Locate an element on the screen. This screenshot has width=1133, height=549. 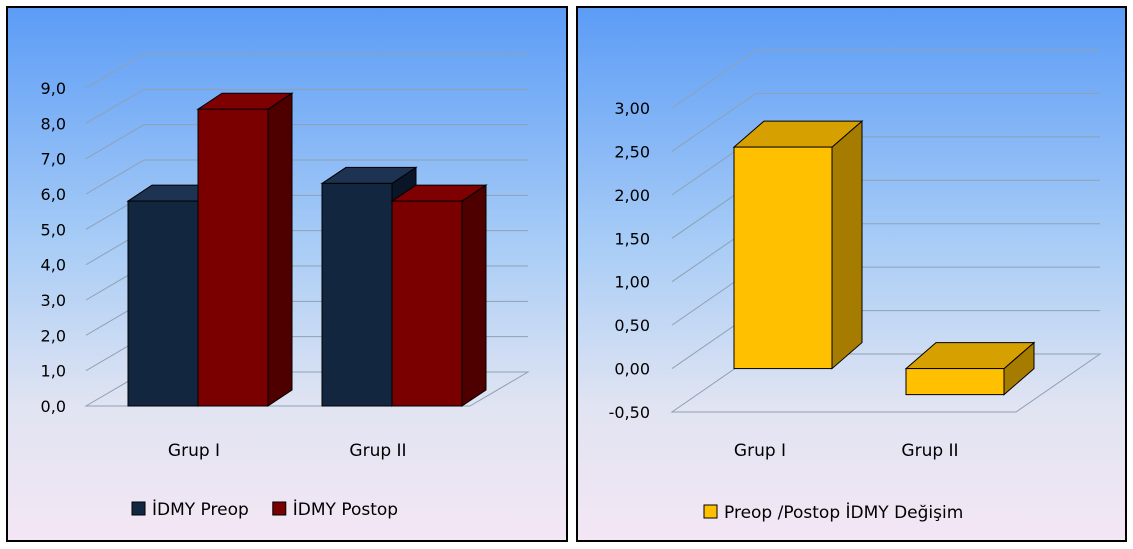
y-tick-label: 3,0 is located at coordinates (53, 300).